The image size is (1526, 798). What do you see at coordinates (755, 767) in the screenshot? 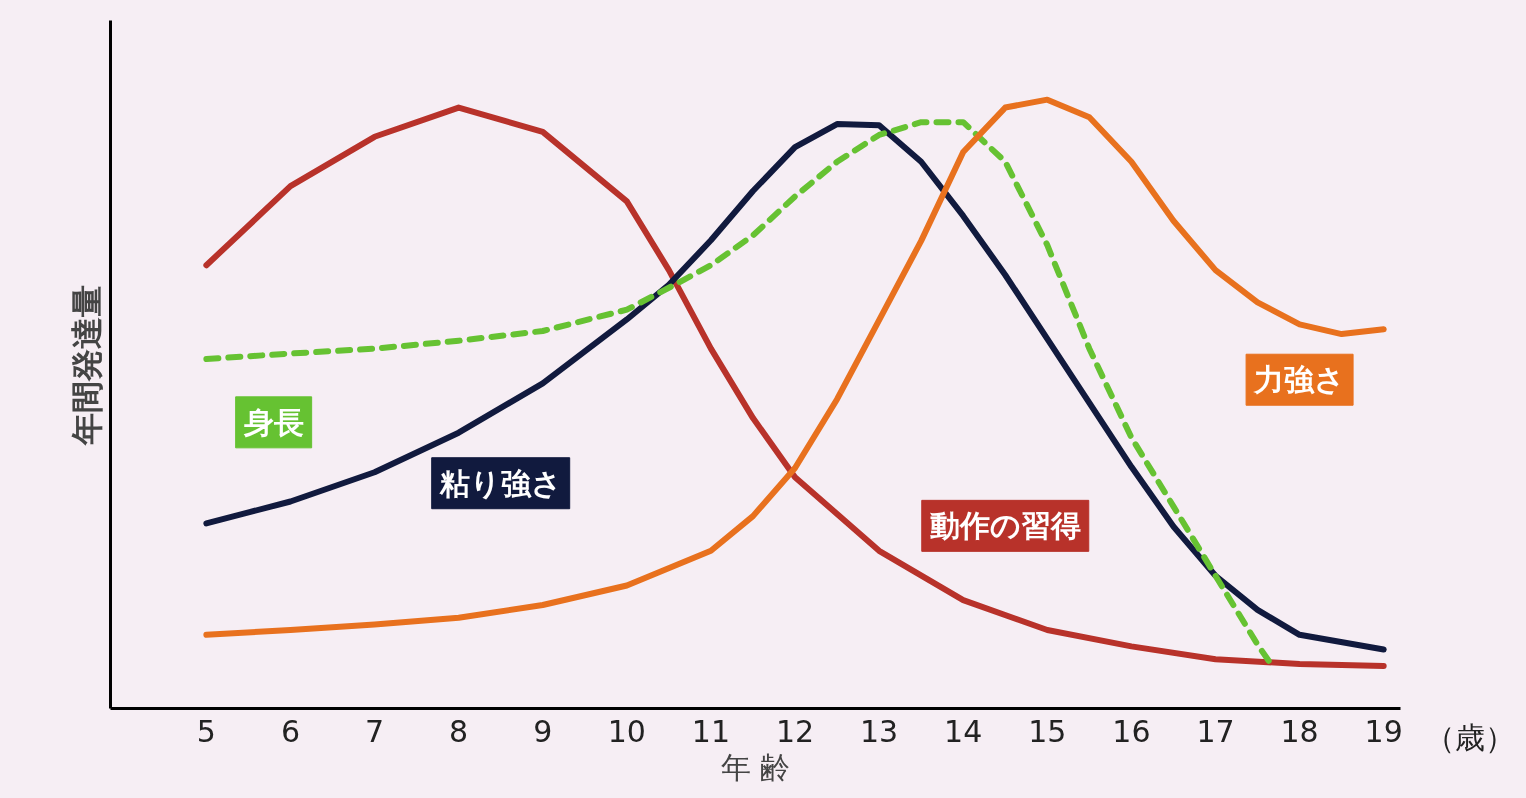
I see `x-axis-title: 年 齢` at bounding box center [755, 767].